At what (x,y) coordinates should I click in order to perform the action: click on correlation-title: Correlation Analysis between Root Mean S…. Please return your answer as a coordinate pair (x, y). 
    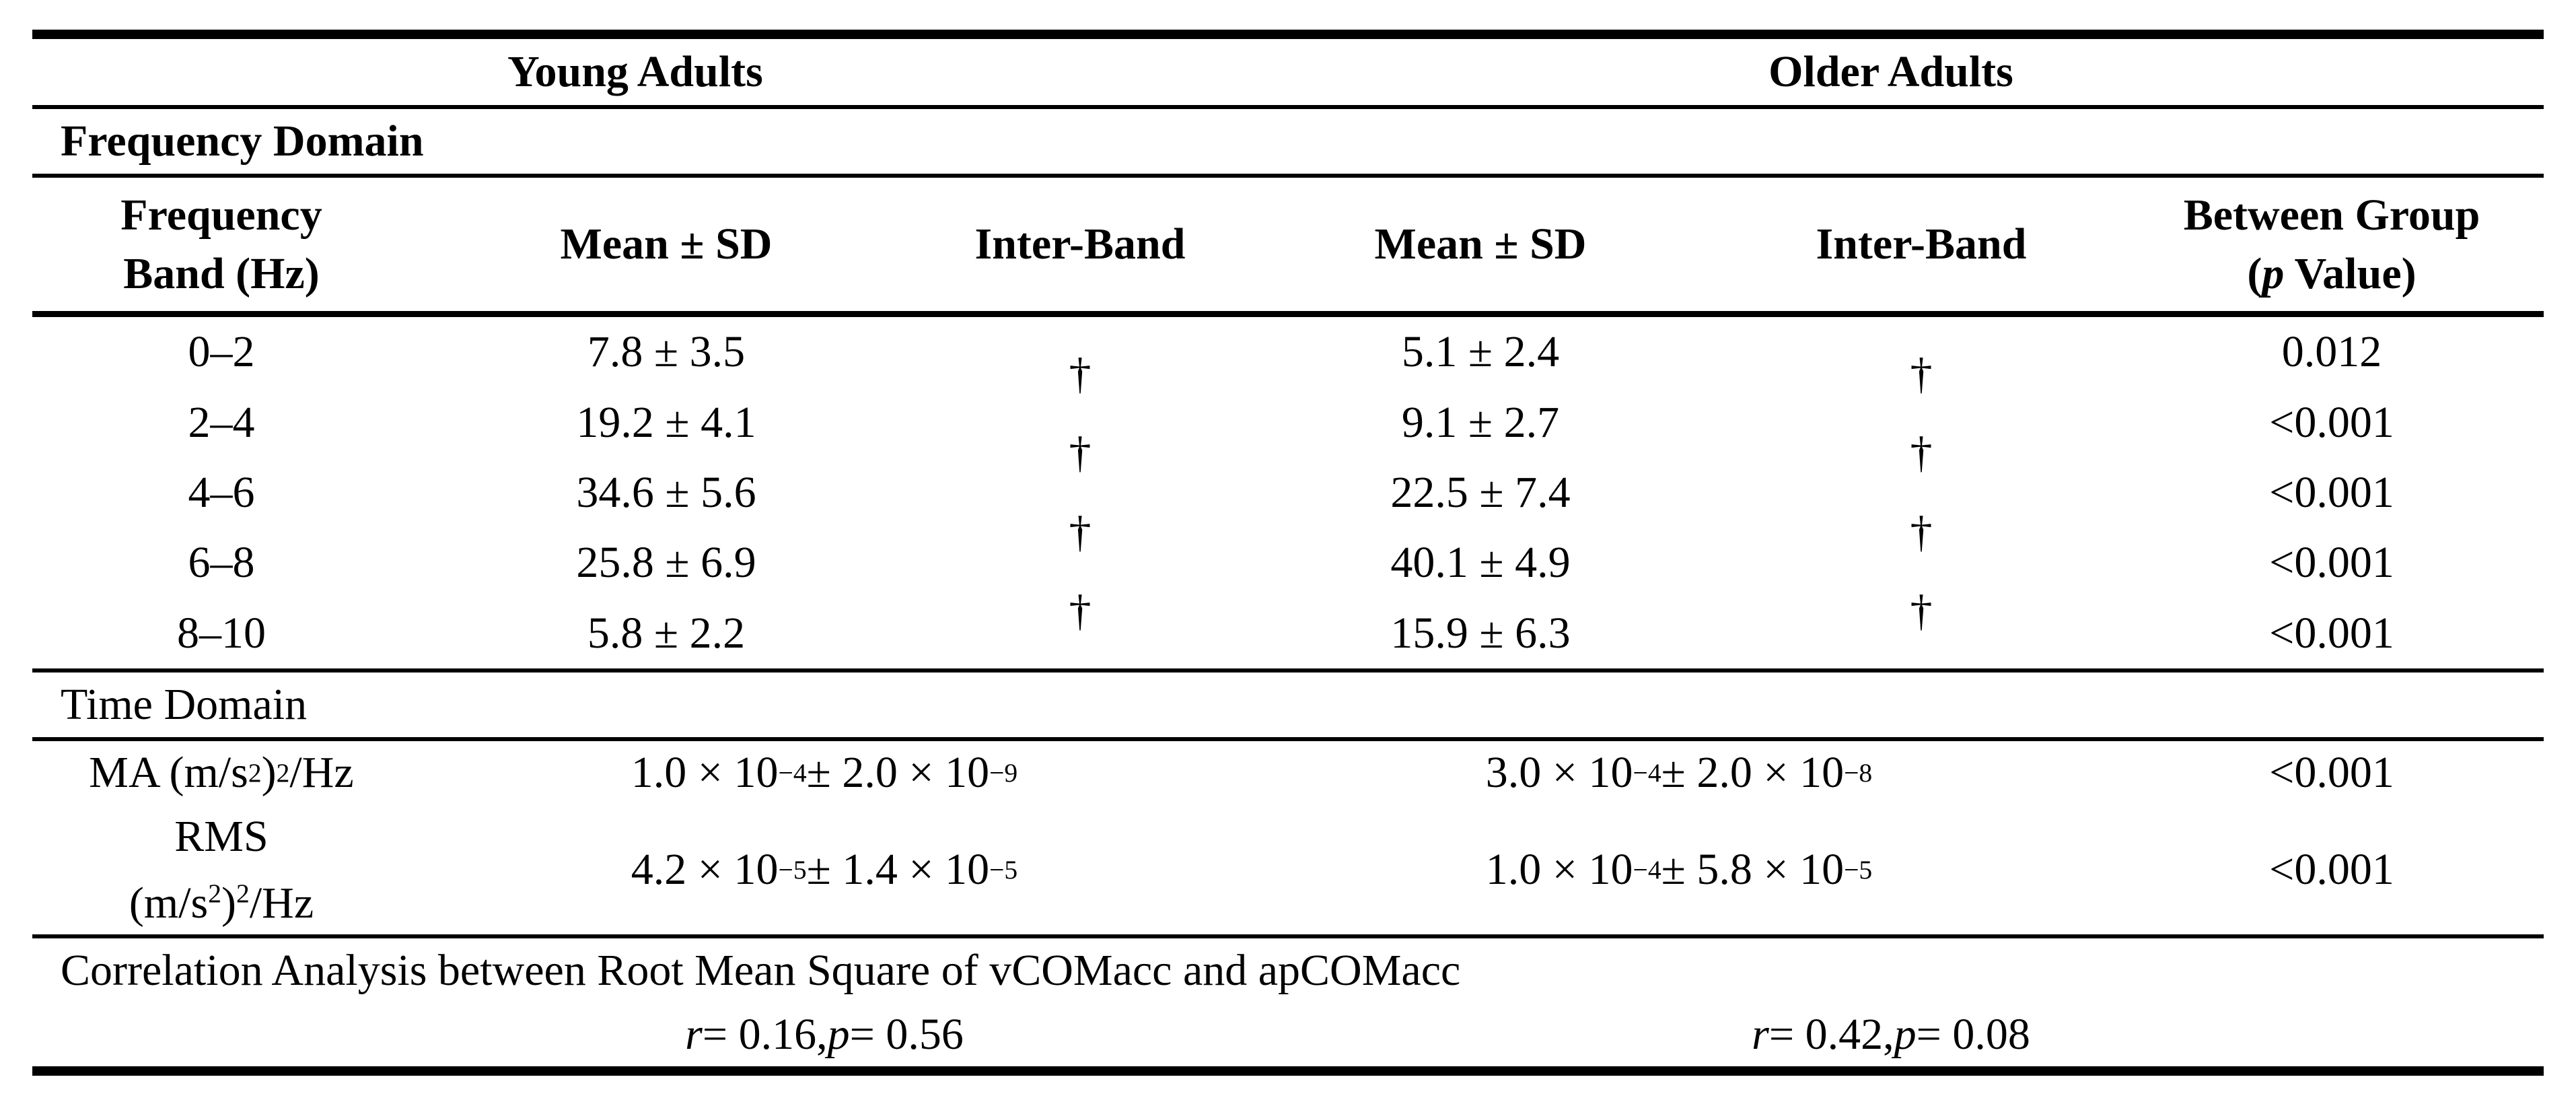
    Looking at the image, I should click on (761, 970).